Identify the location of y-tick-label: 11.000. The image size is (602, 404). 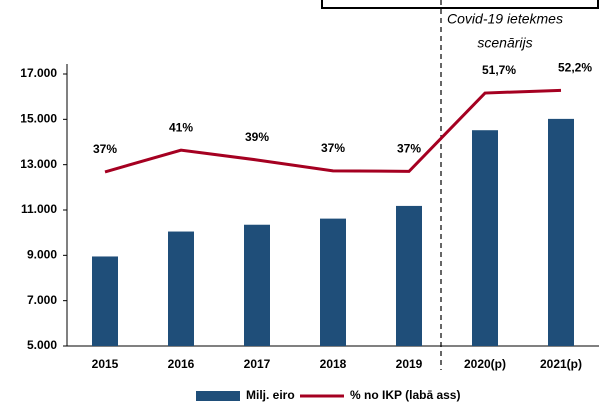
(39, 209).